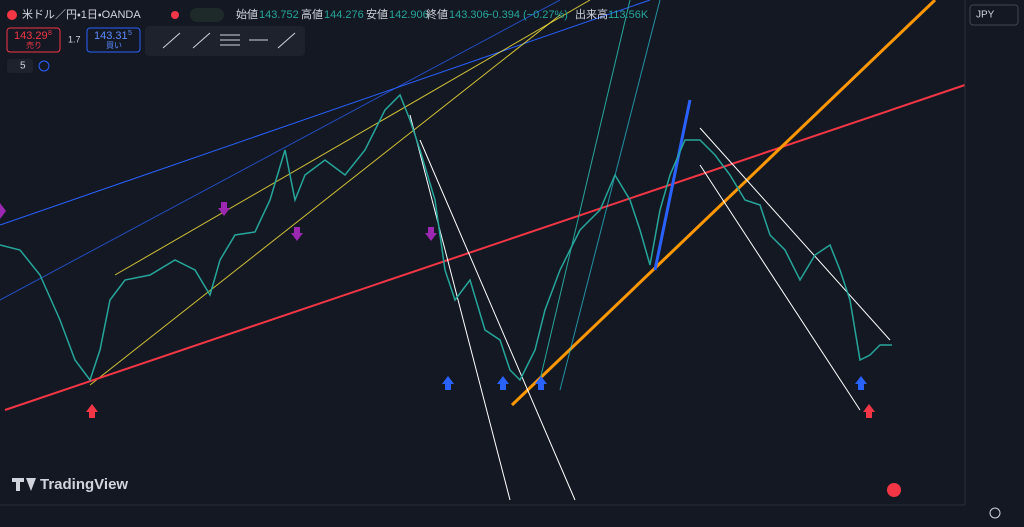 The height and width of the screenshot is (527, 1024). I want to click on tool-icons, so click(229, 40).